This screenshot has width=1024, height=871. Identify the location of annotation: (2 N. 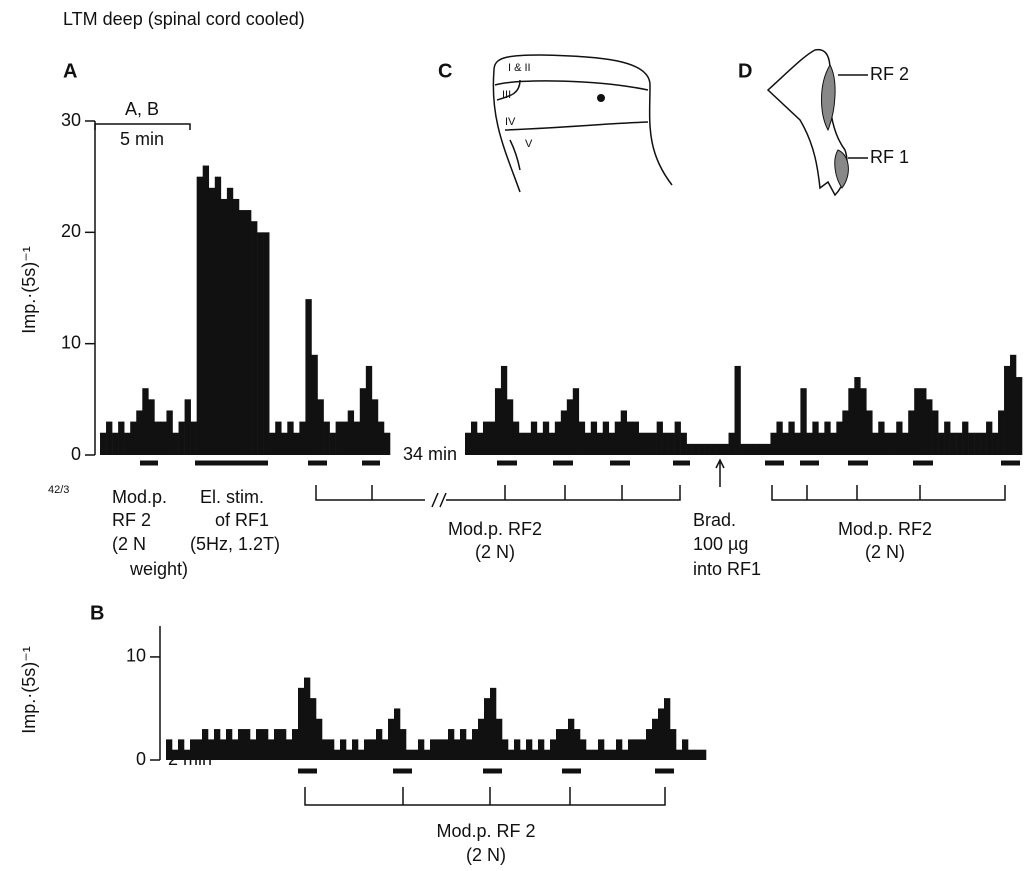
(129, 544).